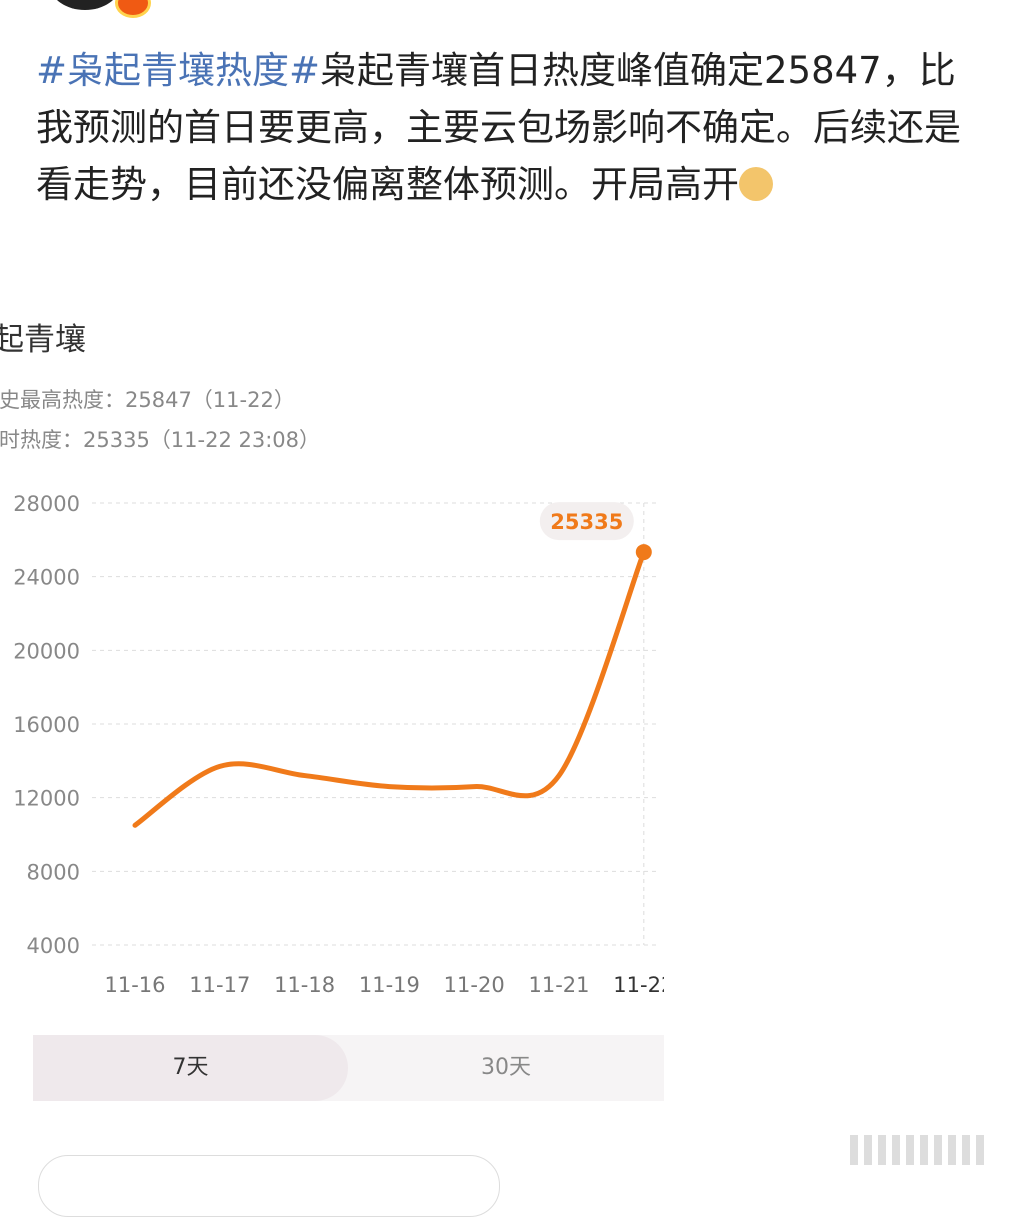 The image size is (1020, 1217). Describe the element at coordinates (190, 1068) in the screenshot. I see `tab-7-days: 7天` at that location.